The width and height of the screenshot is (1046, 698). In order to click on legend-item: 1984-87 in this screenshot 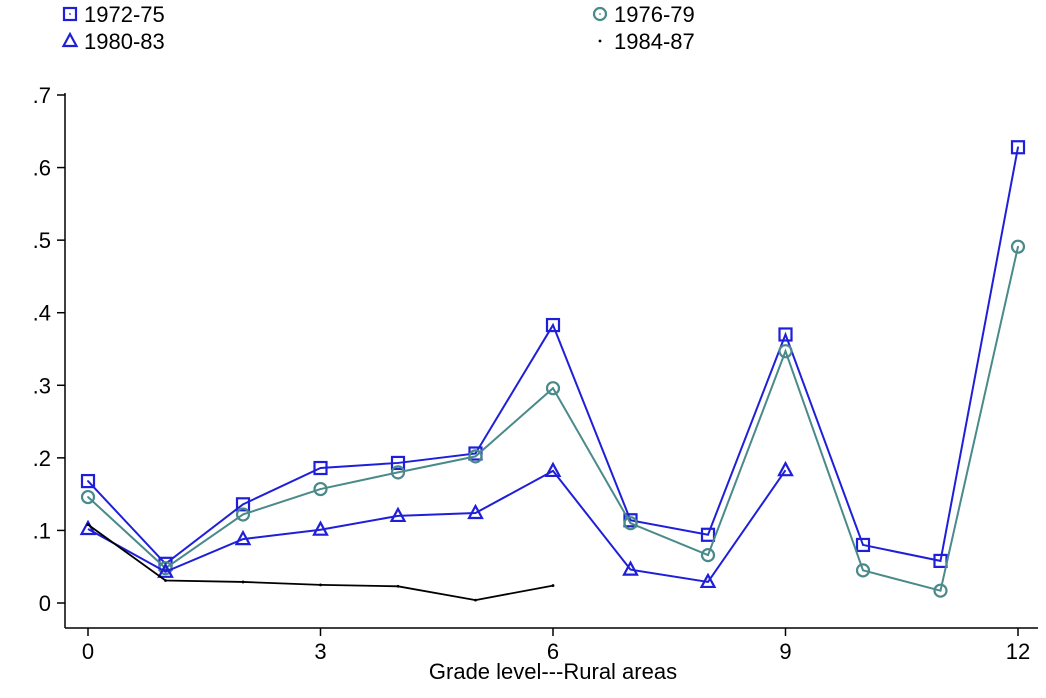, I will do `click(646, 41)`.